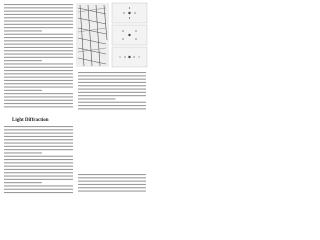 The image size is (320, 240). Describe the element at coordinates (92, 35) in the screenshot. I see `lattice-figure` at that location.